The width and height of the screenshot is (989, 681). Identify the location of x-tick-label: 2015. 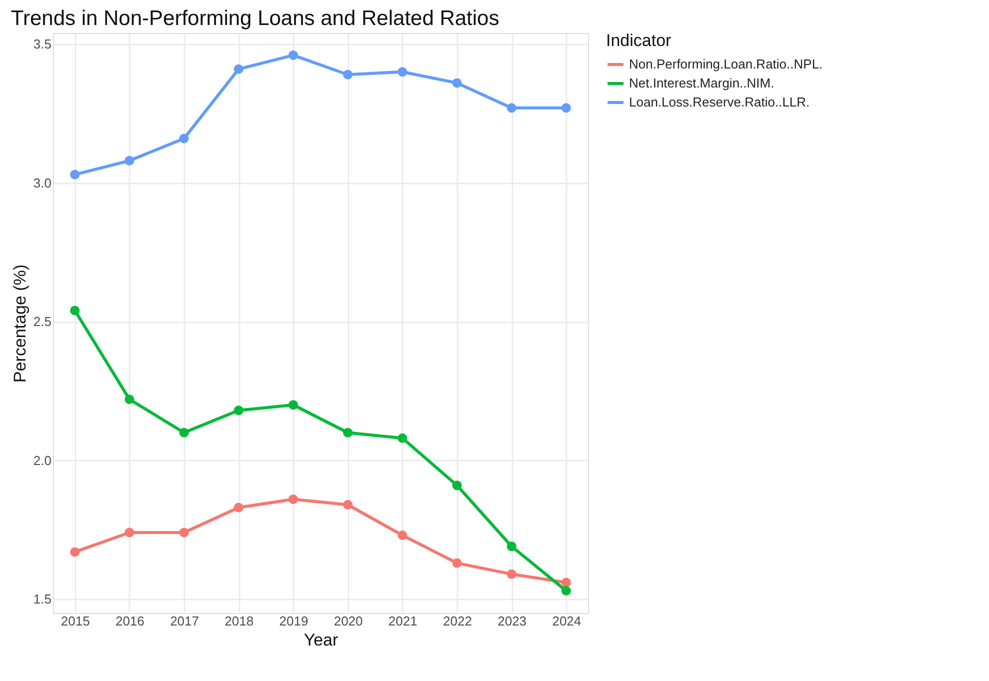
(75, 621).